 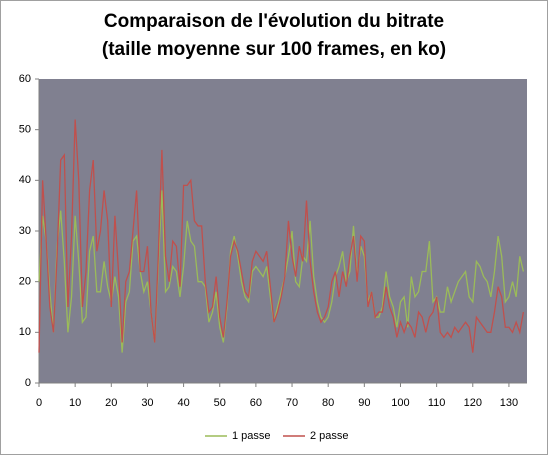 What do you see at coordinates (473, 403) in the screenshot?
I see `x-tick-label: 120` at bounding box center [473, 403].